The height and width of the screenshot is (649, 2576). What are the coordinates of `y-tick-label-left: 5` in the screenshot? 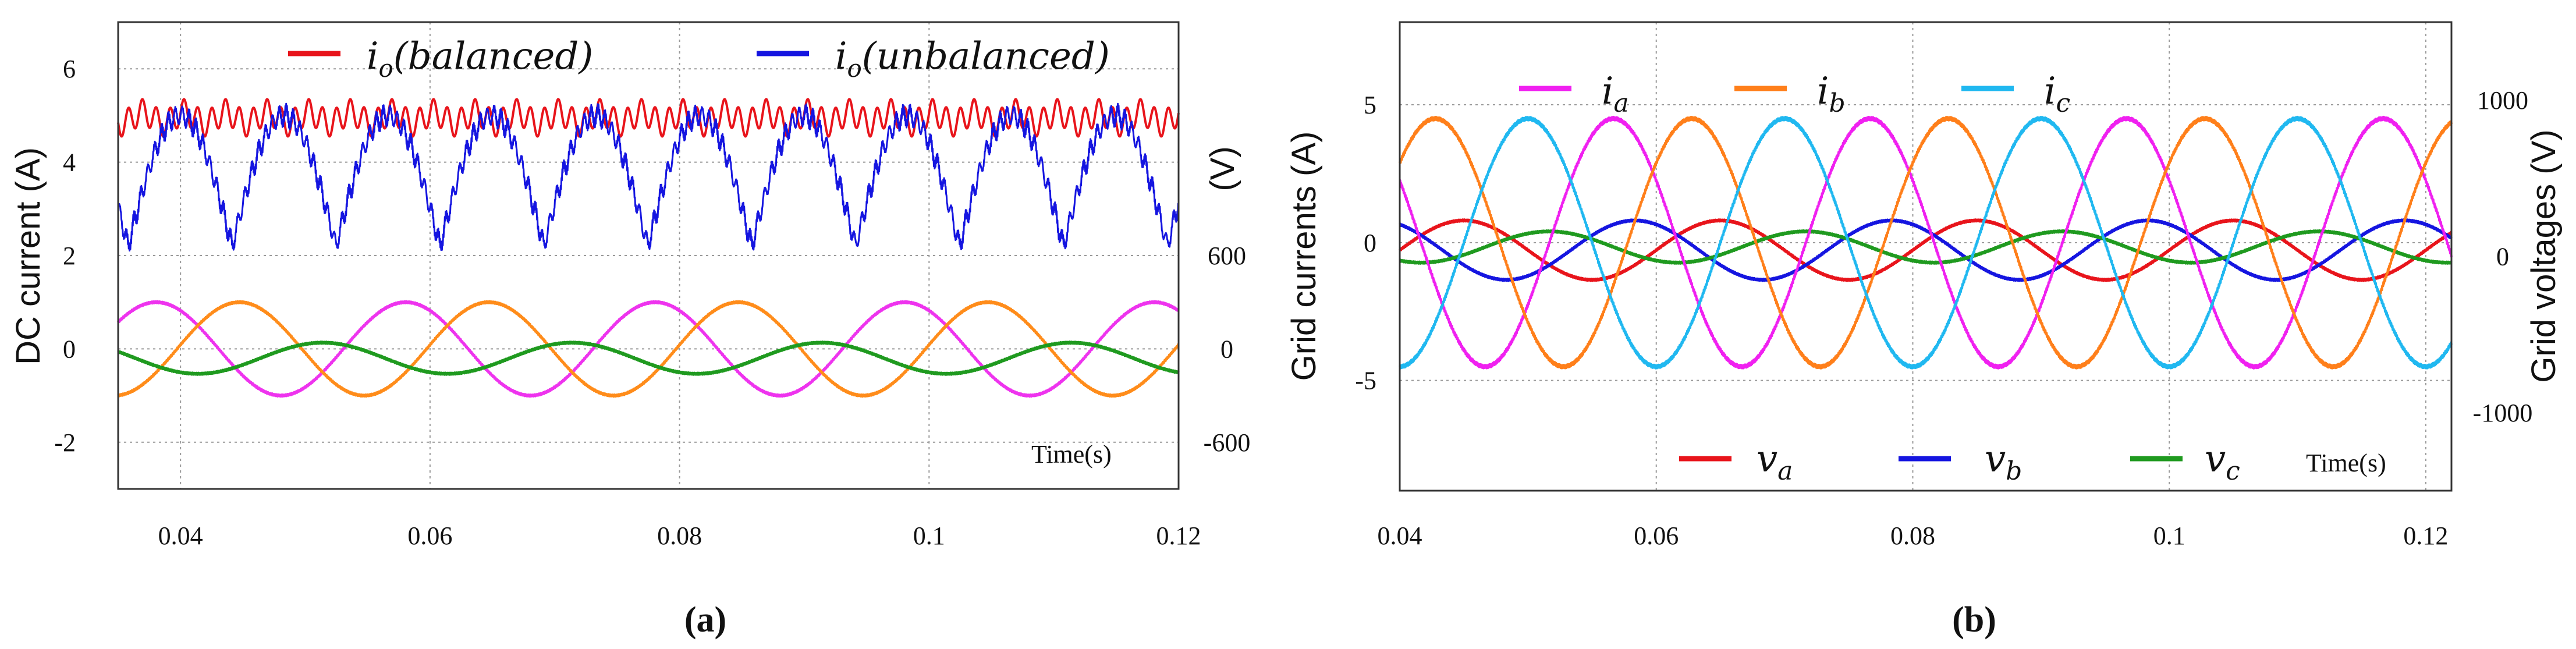 It's located at (1370, 105).